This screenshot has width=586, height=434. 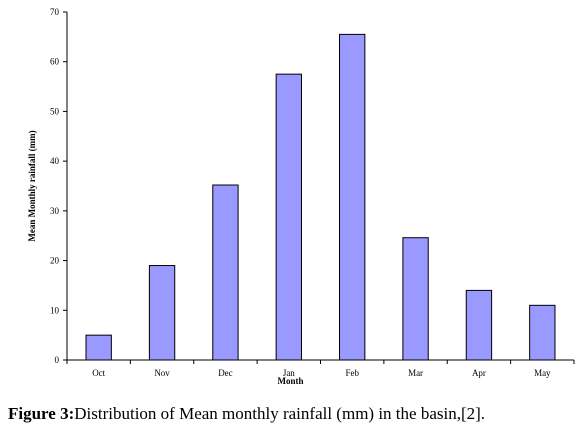 What do you see at coordinates (542, 373) in the screenshot?
I see `x-tick-label: May` at bounding box center [542, 373].